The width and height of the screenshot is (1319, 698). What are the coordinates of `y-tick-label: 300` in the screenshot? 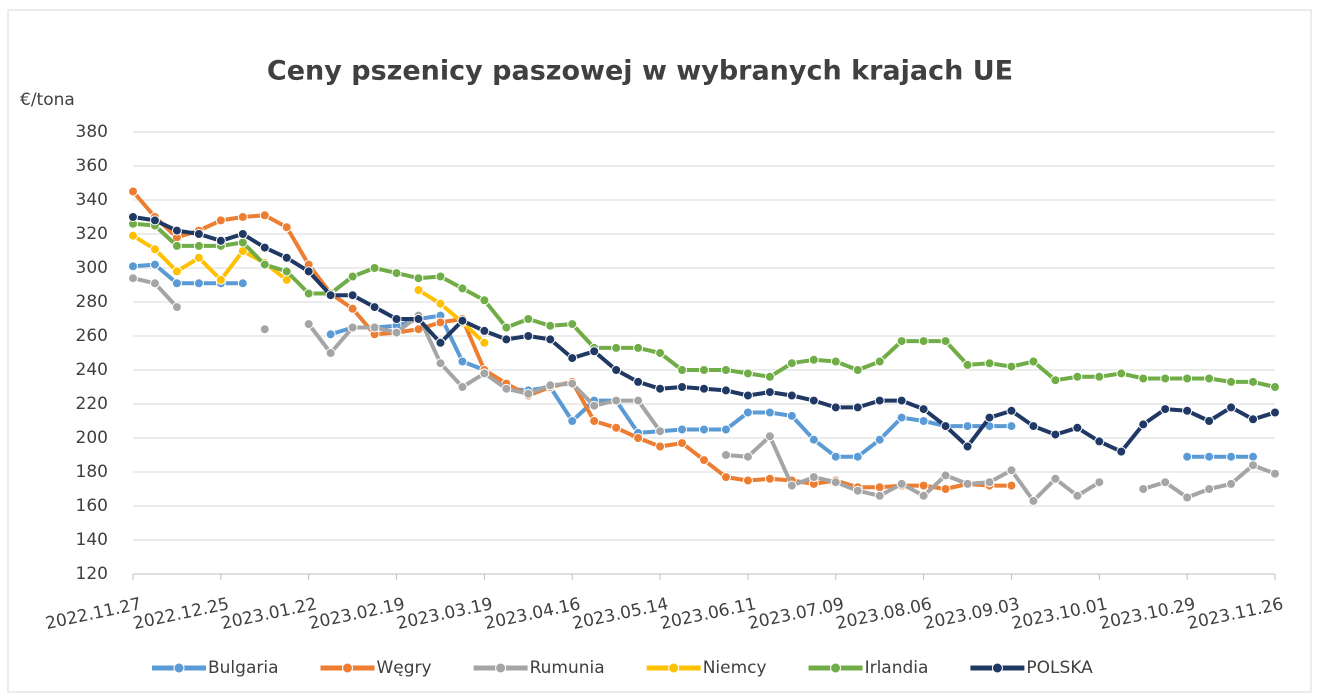 It's located at (92, 268).